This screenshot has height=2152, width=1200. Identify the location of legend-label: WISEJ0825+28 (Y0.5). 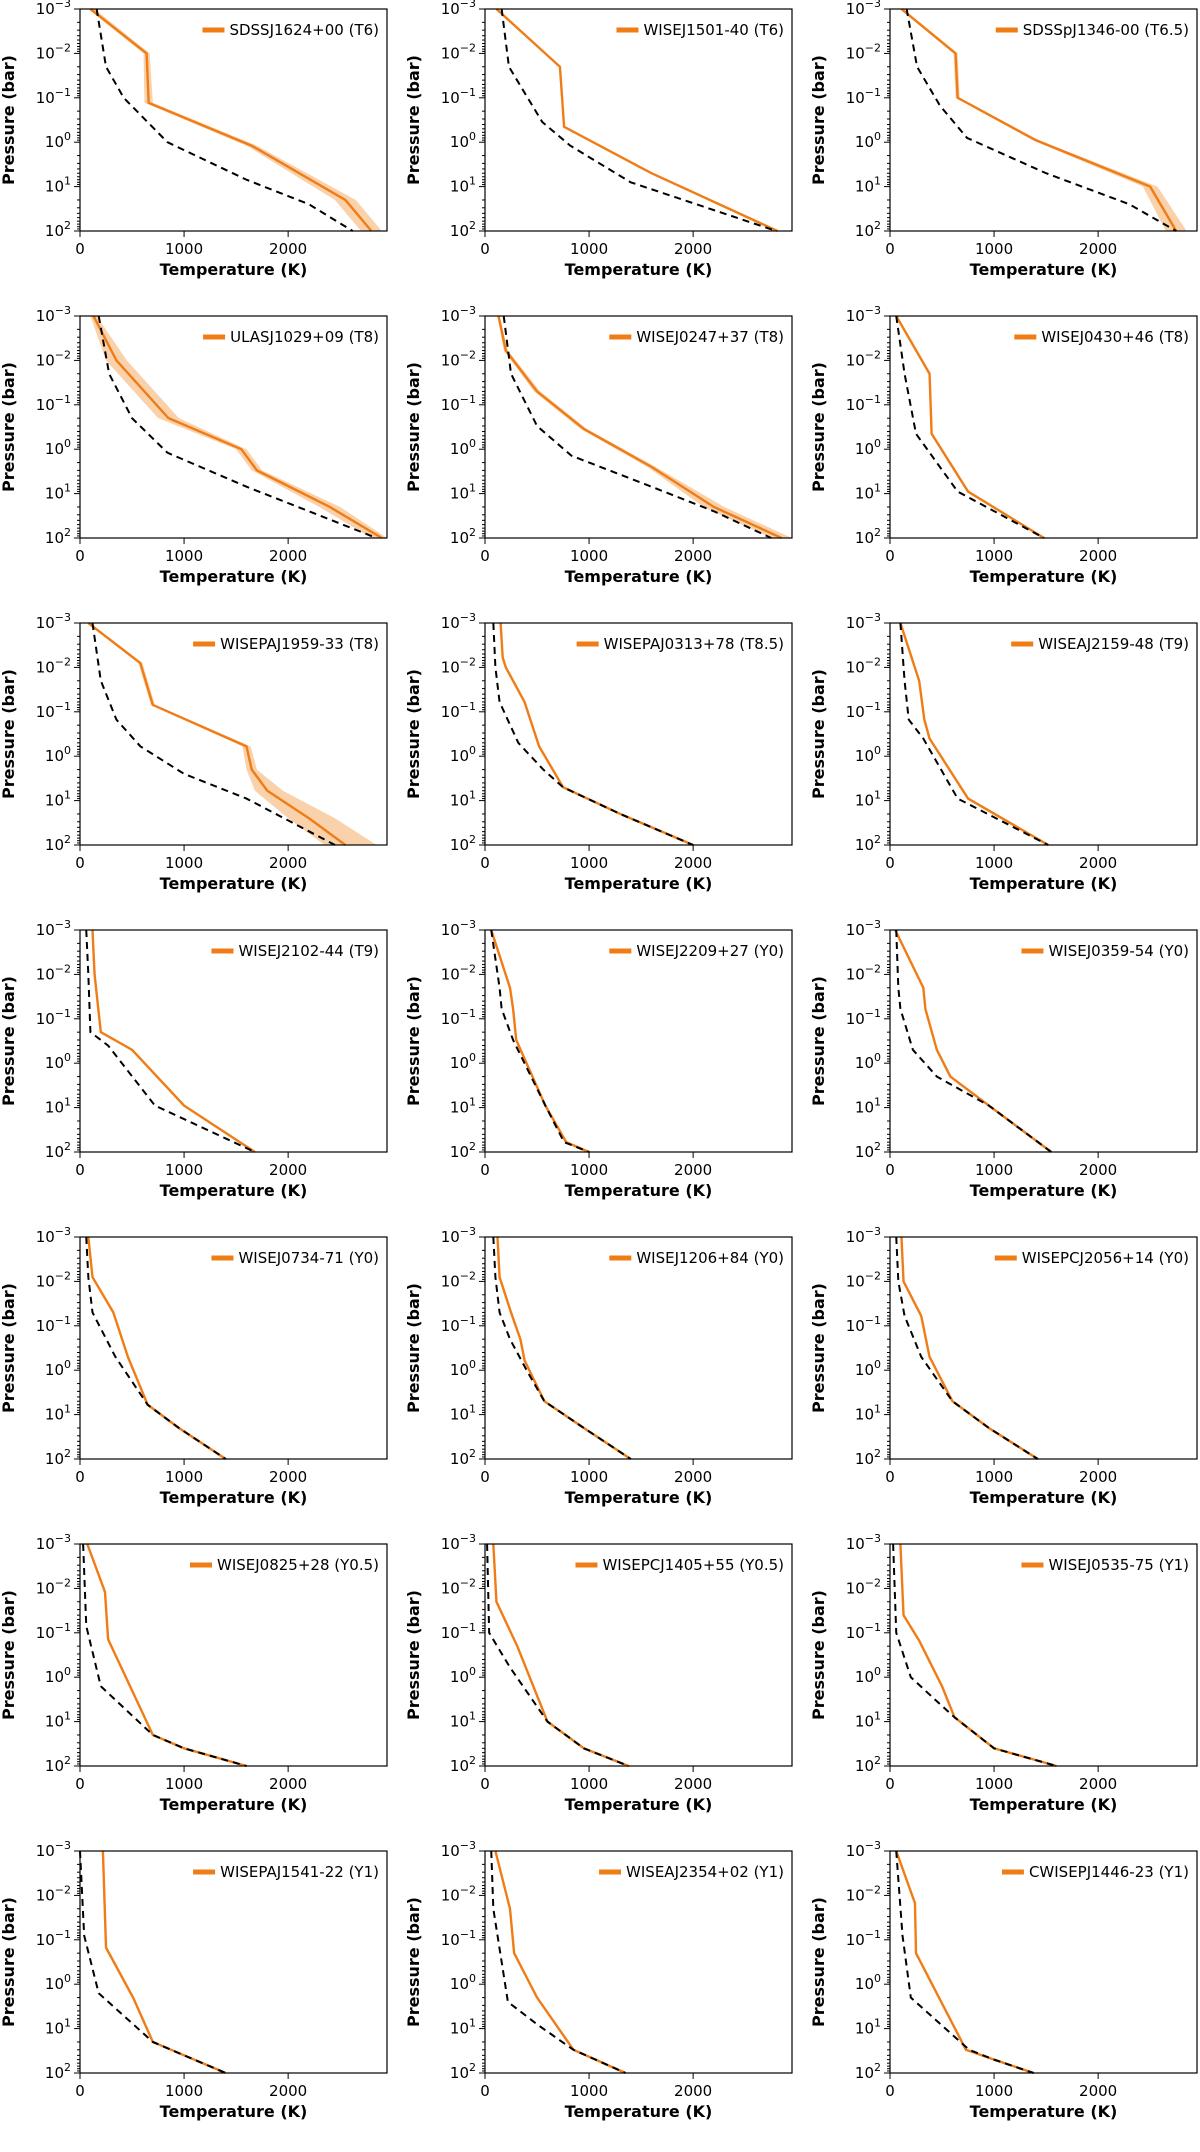
(298, 1565).